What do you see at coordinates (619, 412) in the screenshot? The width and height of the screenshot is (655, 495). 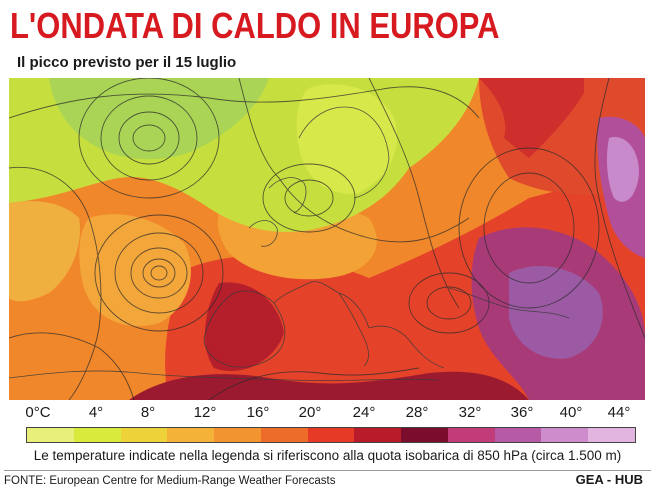 I see `legend-tick-44: 44°` at bounding box center [619, 412].